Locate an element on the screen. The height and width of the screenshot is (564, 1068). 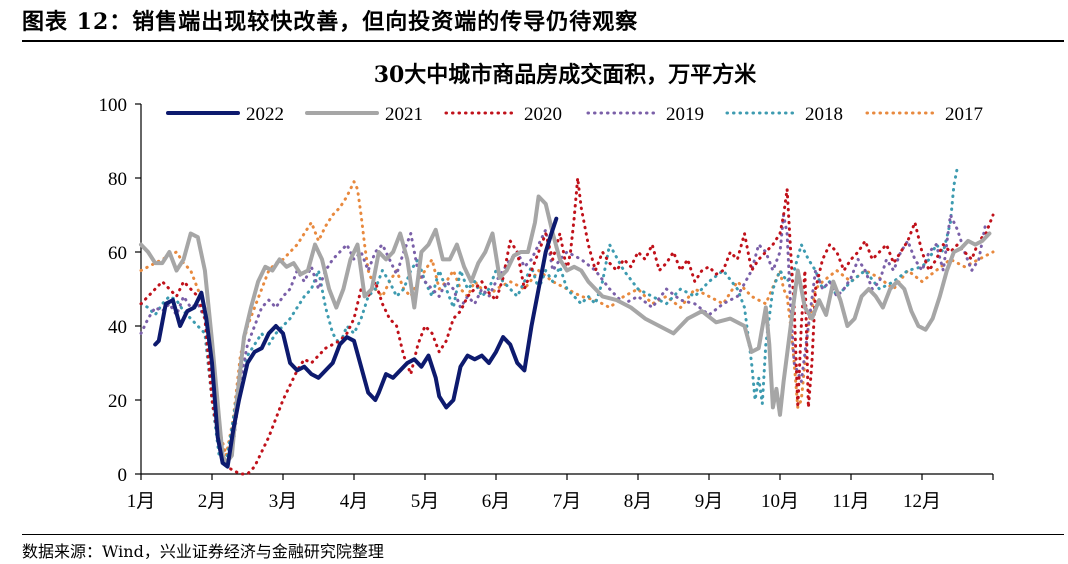
bottom-divider is located at coordinates (543, 534).